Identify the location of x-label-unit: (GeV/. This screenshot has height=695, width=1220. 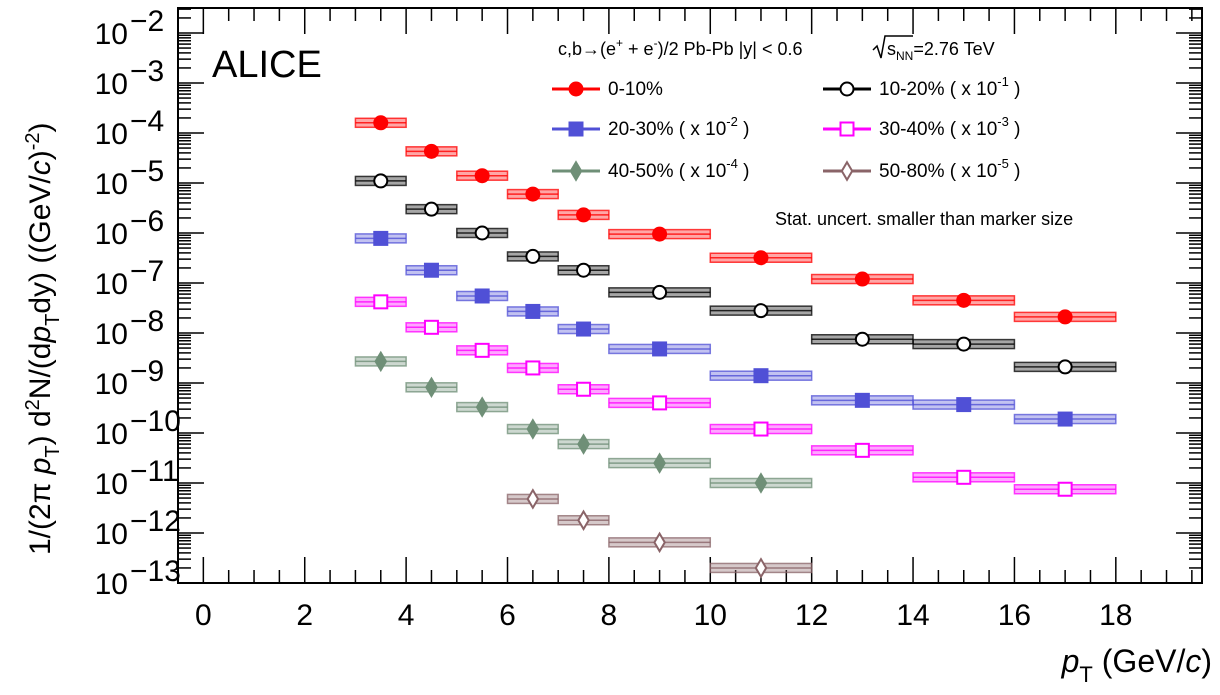
(1139, 661).